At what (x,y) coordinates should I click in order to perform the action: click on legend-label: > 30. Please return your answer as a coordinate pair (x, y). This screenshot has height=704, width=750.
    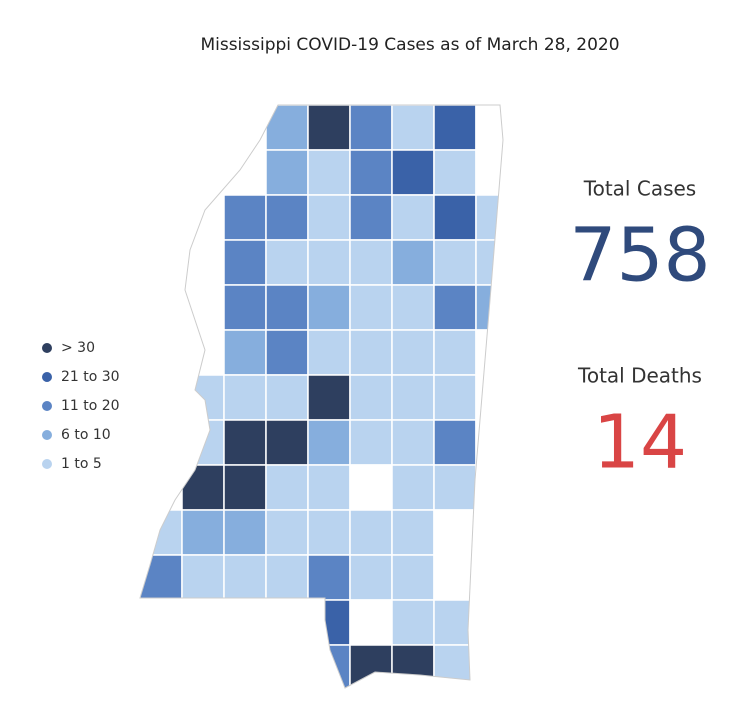
    Looking at the image, I should click on (78, 348).